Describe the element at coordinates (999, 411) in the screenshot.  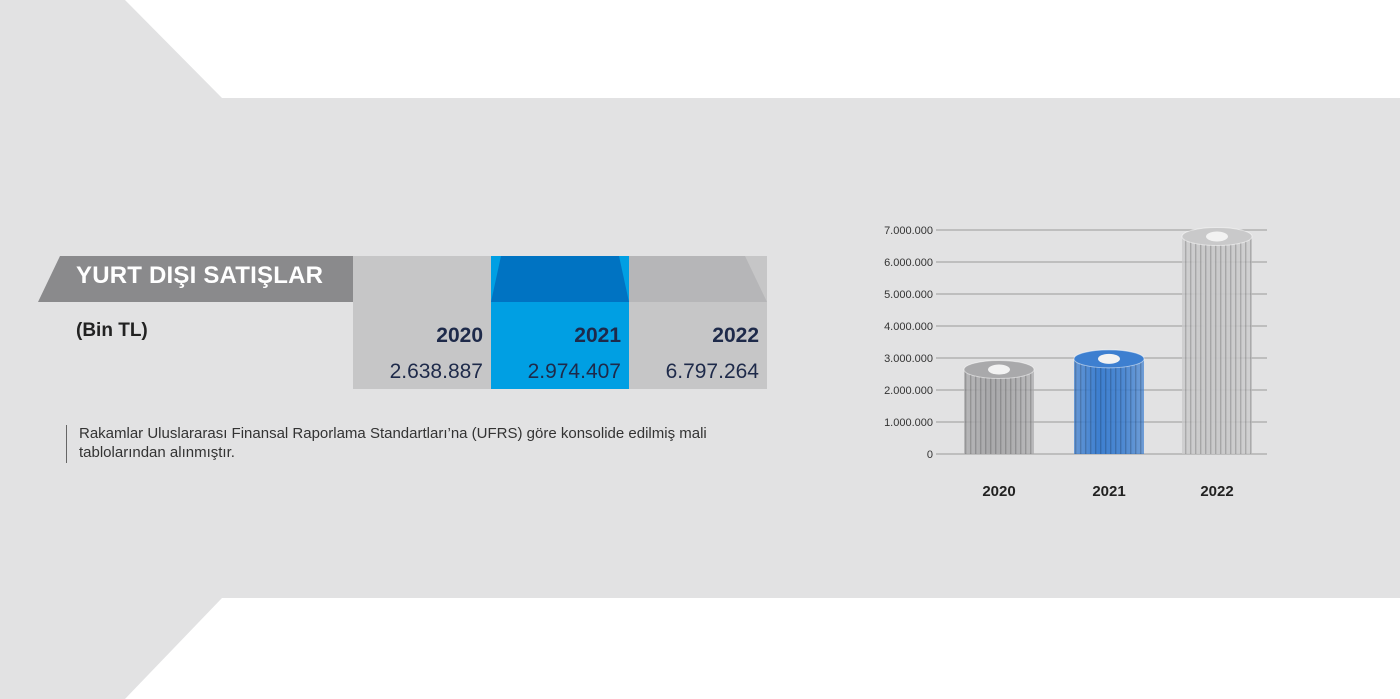
I see `bar-texture-2020` at that location.